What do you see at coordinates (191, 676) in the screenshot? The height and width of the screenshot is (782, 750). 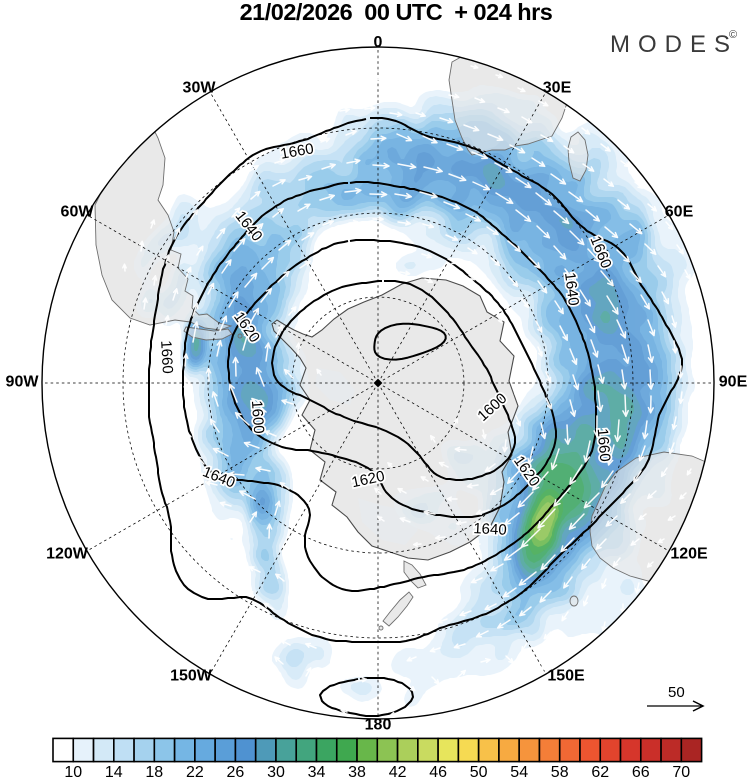 I see `svg-text: 150W` at bounding box center [191, 676].